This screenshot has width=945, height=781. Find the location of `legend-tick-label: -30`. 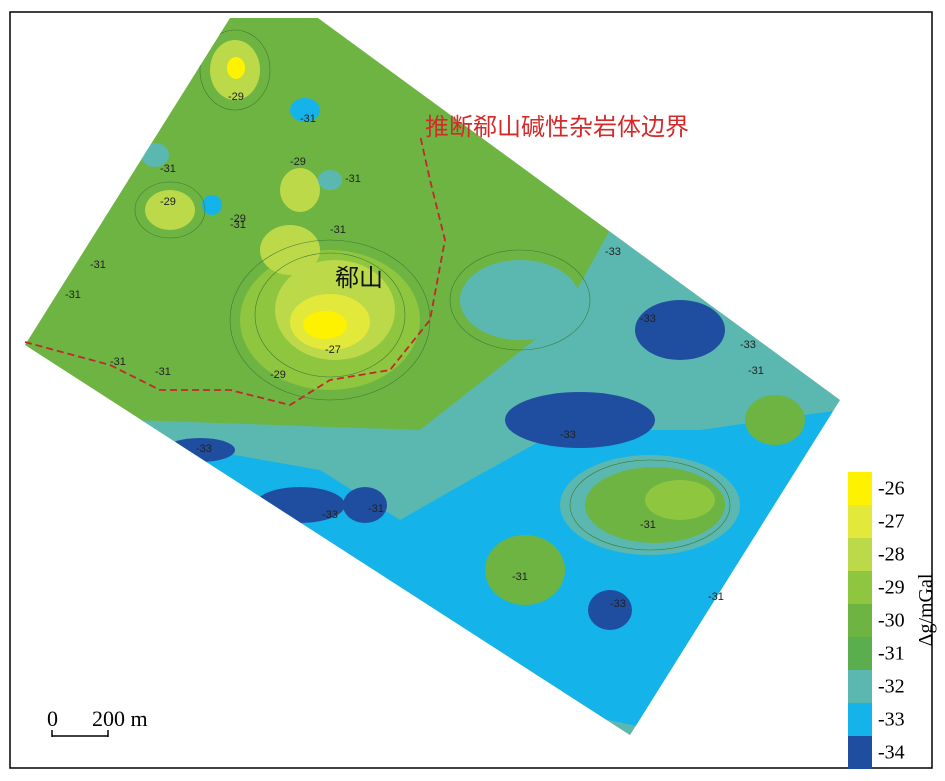

legend-tick-label: -30 is located at coordinates (891, 621).